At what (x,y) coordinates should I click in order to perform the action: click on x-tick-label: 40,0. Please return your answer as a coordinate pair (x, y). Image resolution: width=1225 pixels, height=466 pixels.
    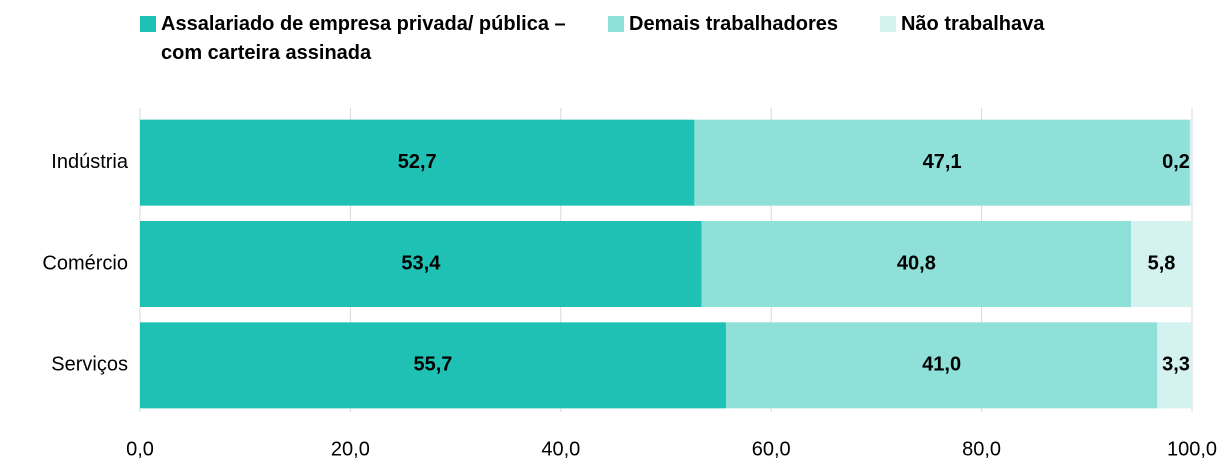
    Looking at the image, I should click on (560, 449).